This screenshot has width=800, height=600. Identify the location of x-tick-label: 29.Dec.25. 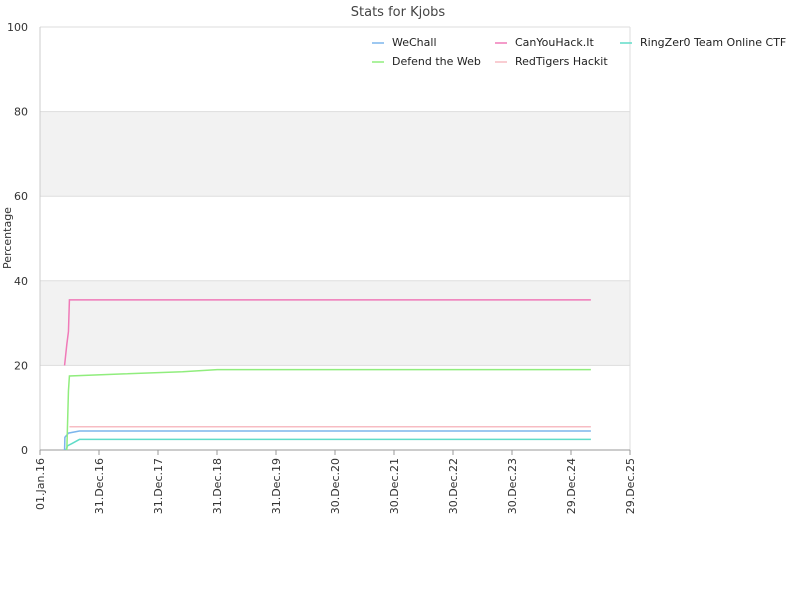
(630, 486).